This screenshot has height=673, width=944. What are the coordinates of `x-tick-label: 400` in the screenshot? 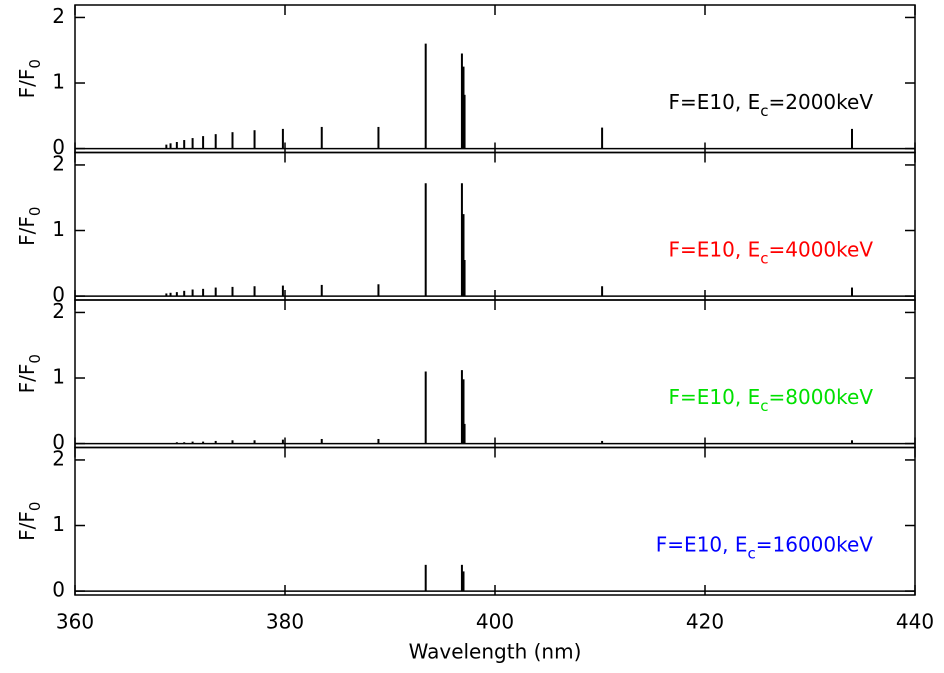 It's located at (495, 622).